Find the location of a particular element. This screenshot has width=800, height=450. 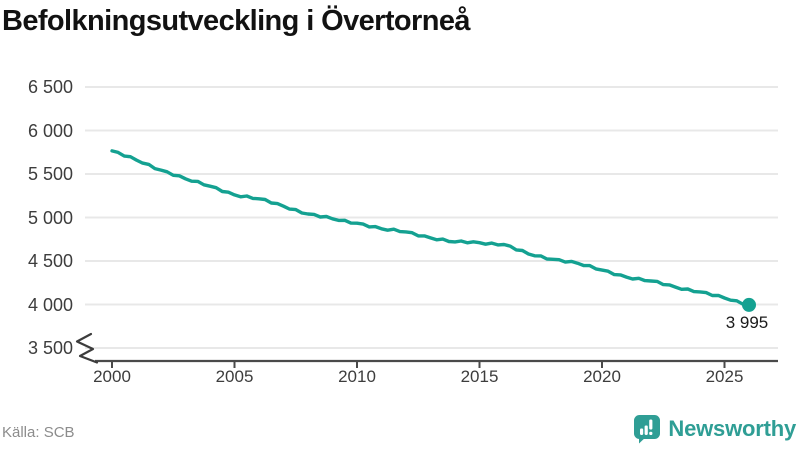

x-tick-label: 2020 is located at coordinates (602, 376).